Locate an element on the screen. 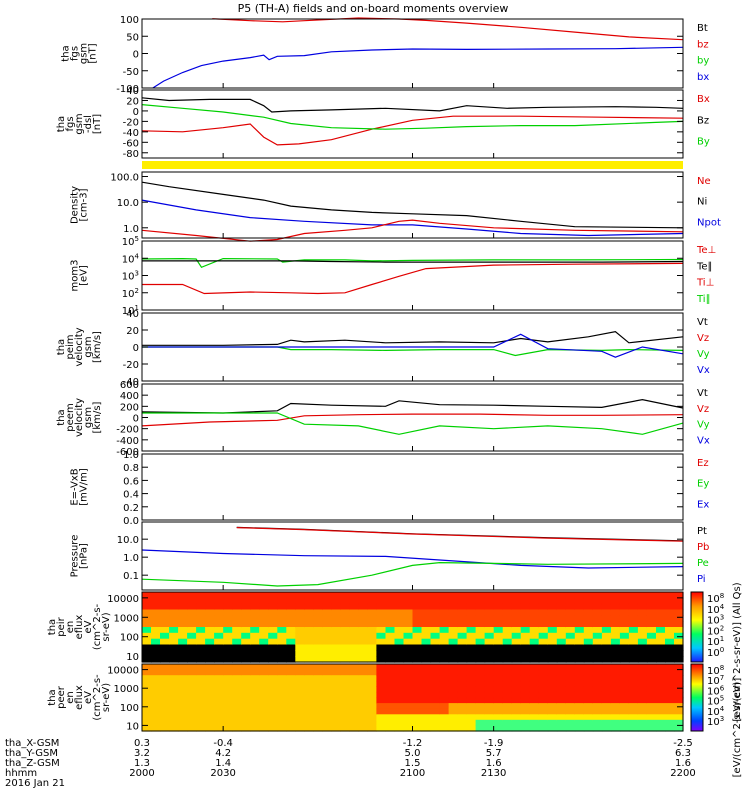  y-axis-label: gsm is located at coordinates (88, 417).